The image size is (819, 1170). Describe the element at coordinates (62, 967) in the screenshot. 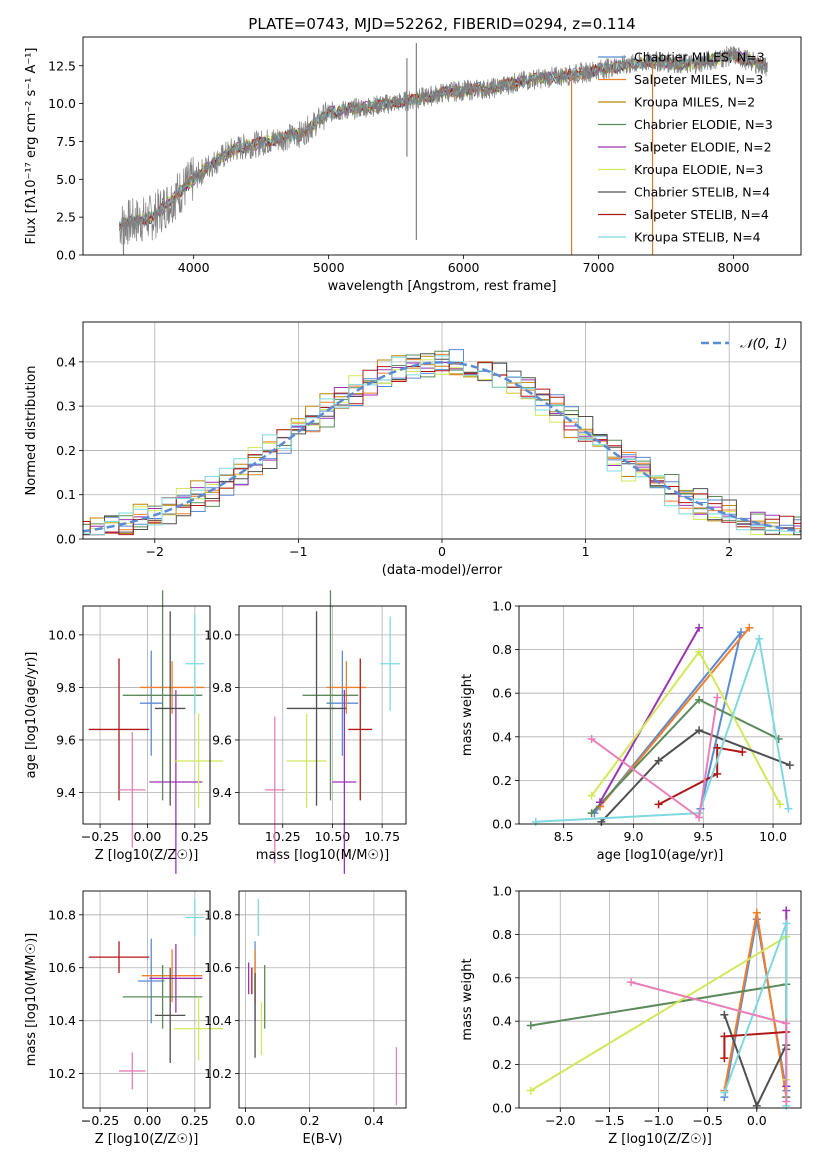

I see `y-tick-label: 10.6` at that location.